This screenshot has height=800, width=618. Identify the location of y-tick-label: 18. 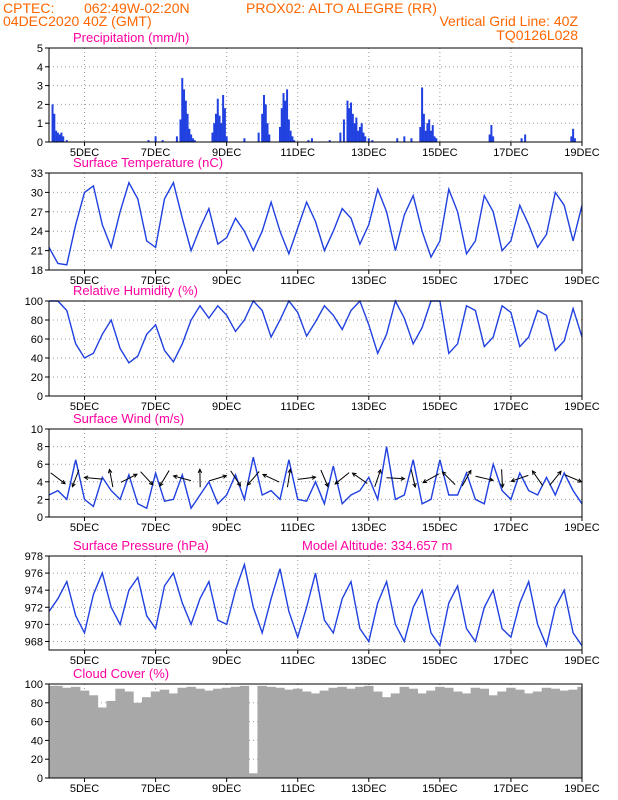
(37, 271).